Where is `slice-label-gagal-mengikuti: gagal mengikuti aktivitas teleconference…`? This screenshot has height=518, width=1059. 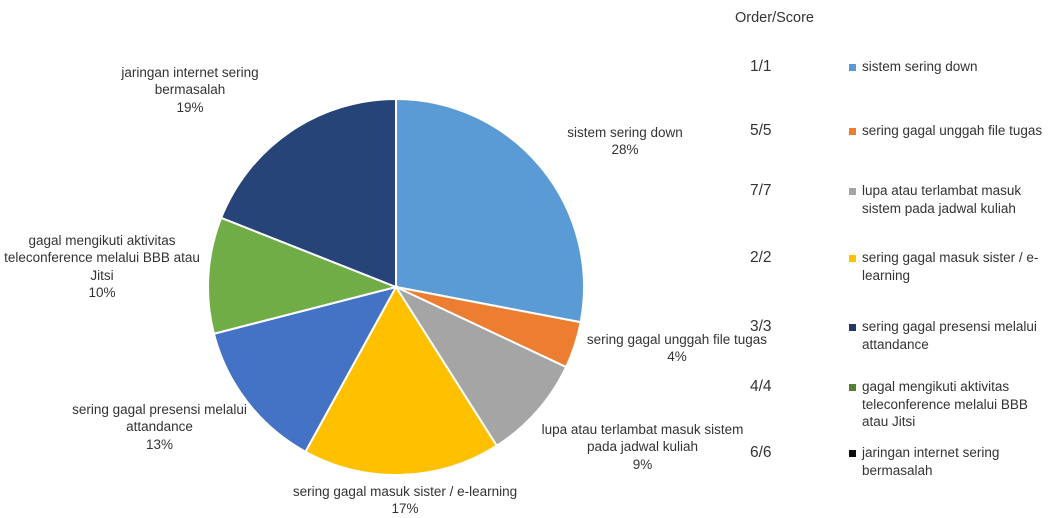 slice-label-gagal-mengikuti: gagal mengikuti aktivitas teleconference… is located at coordinates (102, 266).